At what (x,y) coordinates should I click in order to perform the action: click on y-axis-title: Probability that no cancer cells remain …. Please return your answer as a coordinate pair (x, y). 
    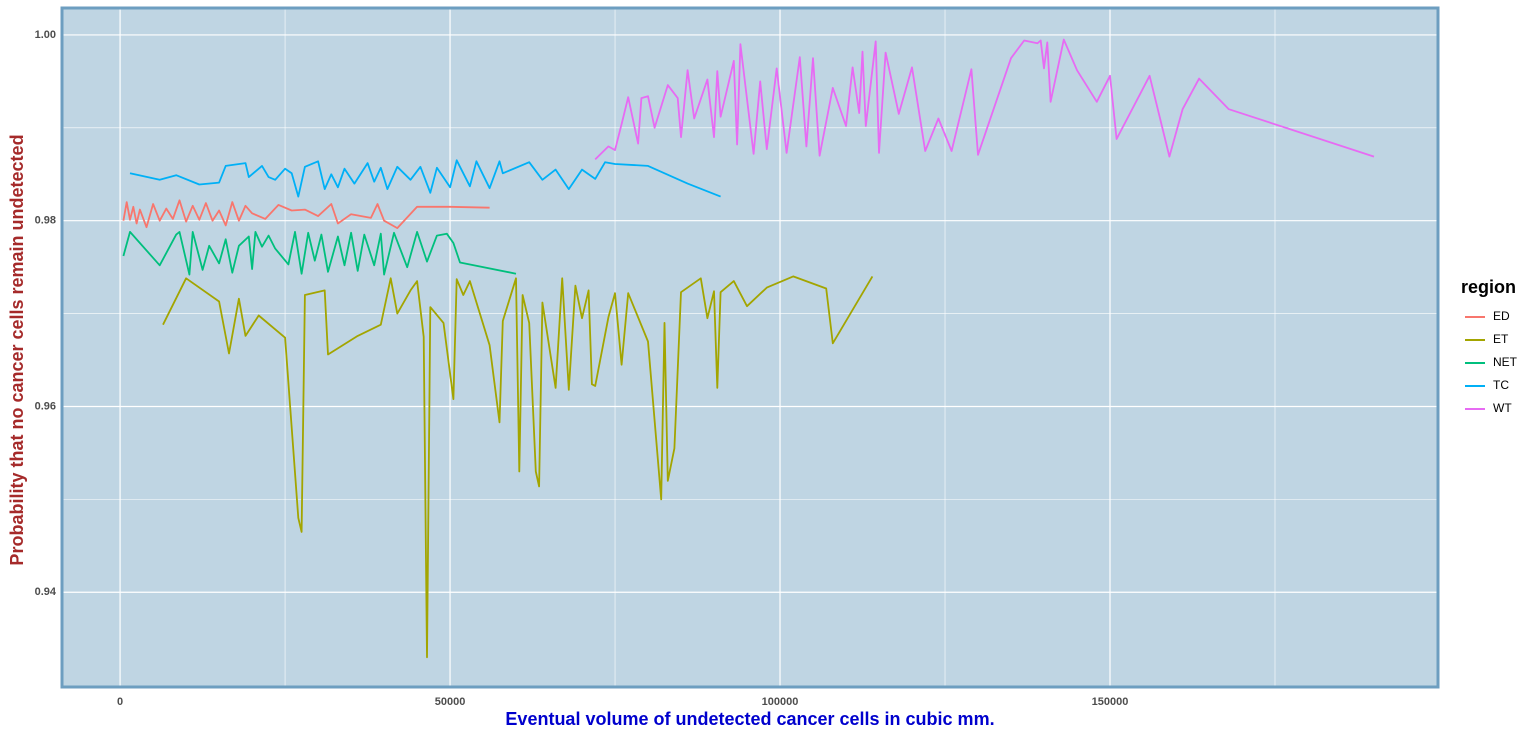
    Looking at the image, I should click on (17, 349).